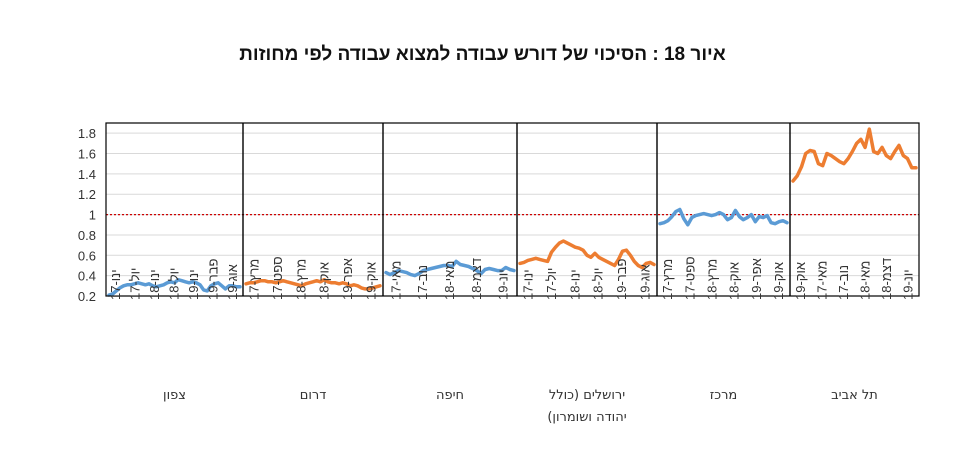  What do you see at coordinates (87, 174) in the screenshot?
I see `y-tick-label: 1.4` at bounding box center [87, 174].